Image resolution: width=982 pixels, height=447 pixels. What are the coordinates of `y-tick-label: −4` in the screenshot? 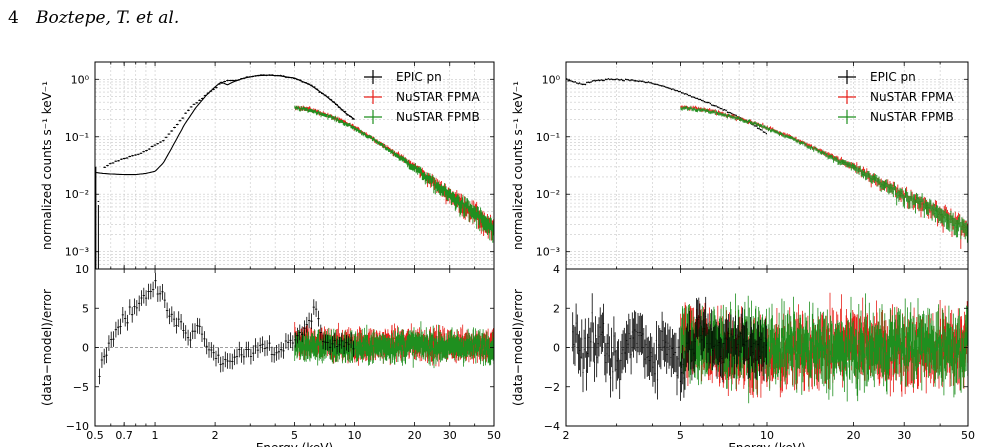 It's located at (552, 426).